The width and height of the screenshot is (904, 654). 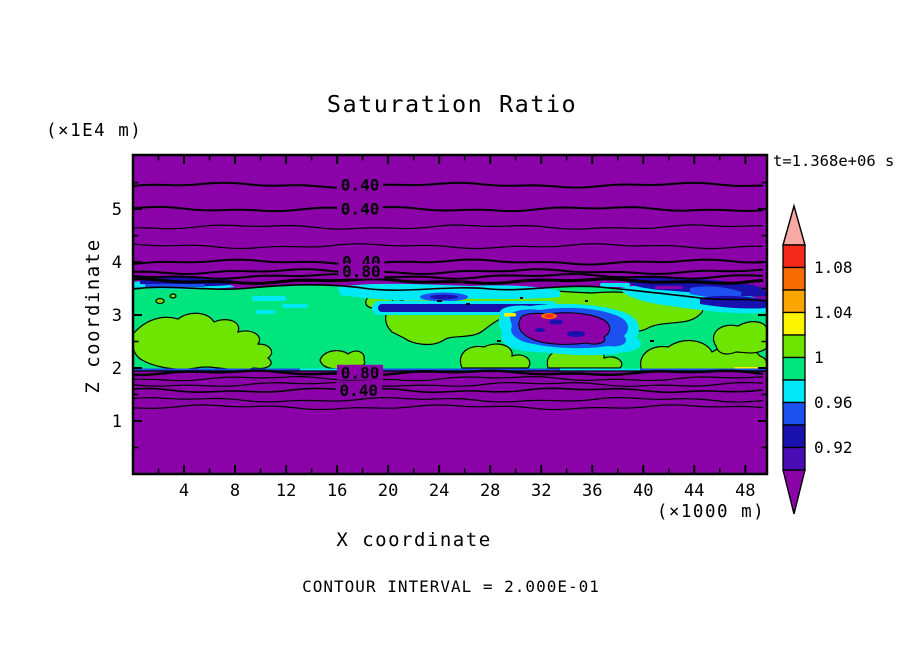 What do you see at coordinates (286, 491) in the screenshot?
I see `x-tick-label: 12` at bounding box center [286, 491].